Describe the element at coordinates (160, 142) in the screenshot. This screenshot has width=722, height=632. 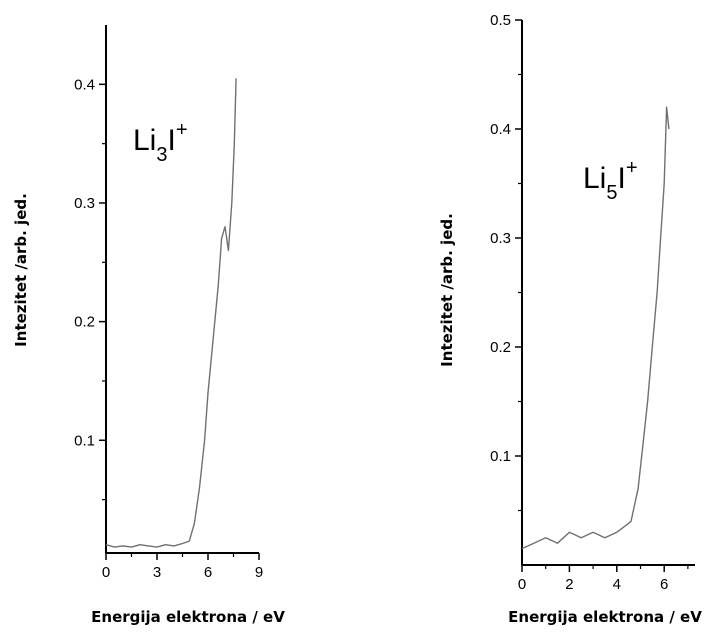
I see `species-annotation: Li3I+` at that location.